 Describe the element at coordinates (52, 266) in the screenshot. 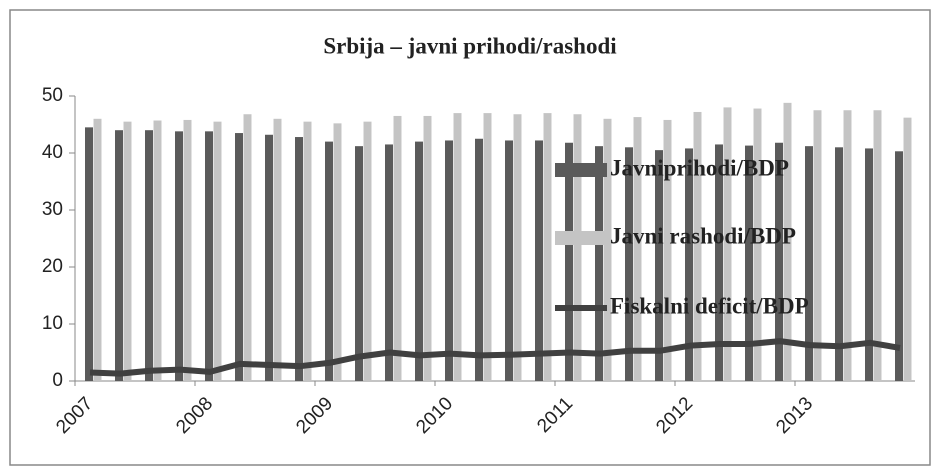

I see `y-tick-label: 20` at that location.